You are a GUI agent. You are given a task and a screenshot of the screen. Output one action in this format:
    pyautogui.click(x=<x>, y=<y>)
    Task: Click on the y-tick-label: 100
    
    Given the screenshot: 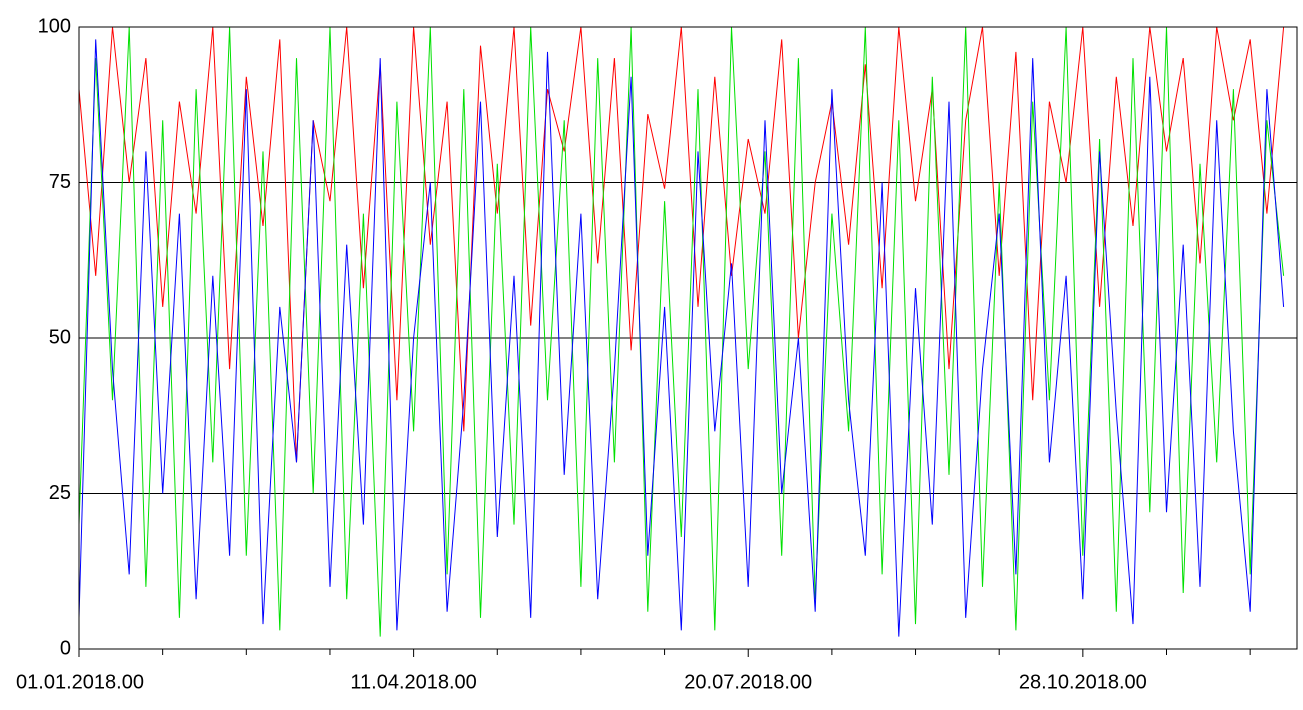 What is the action you would take?
    pyautogui.click(x=54, y=26)
    